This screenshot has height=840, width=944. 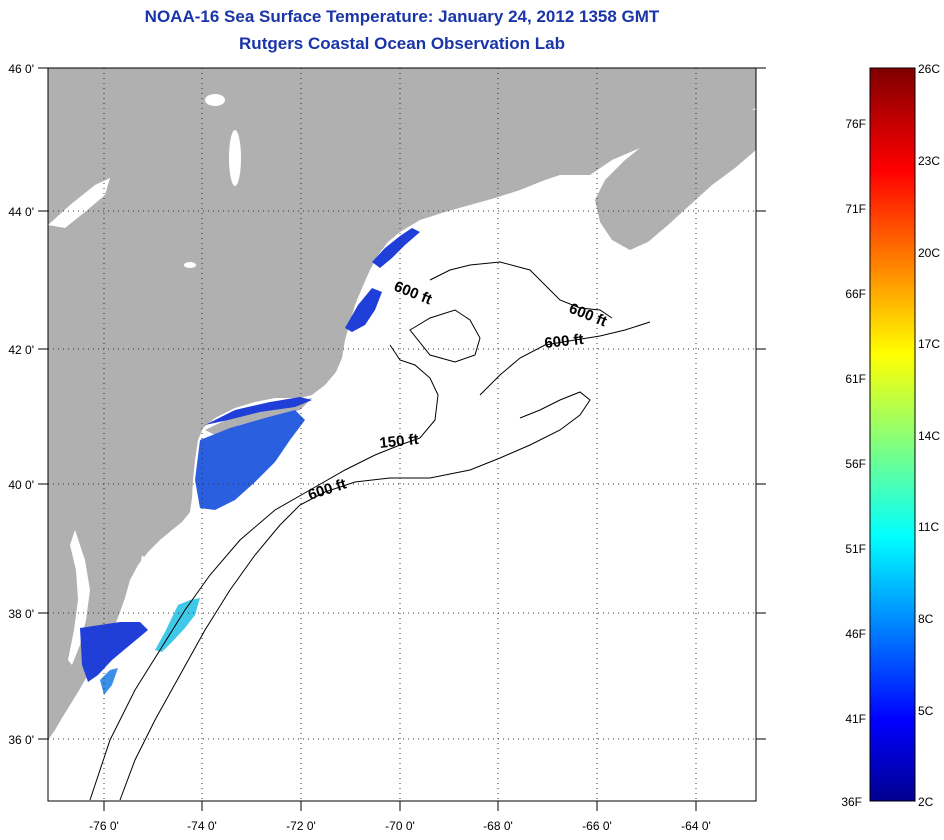 What do you see at coordinates (21, 404) in the screenshot?
I see `latitude-labels: 46 0' 44 0' 42 0' 40 0' 38 0' 36 0'` at bounding box center [21, 404].